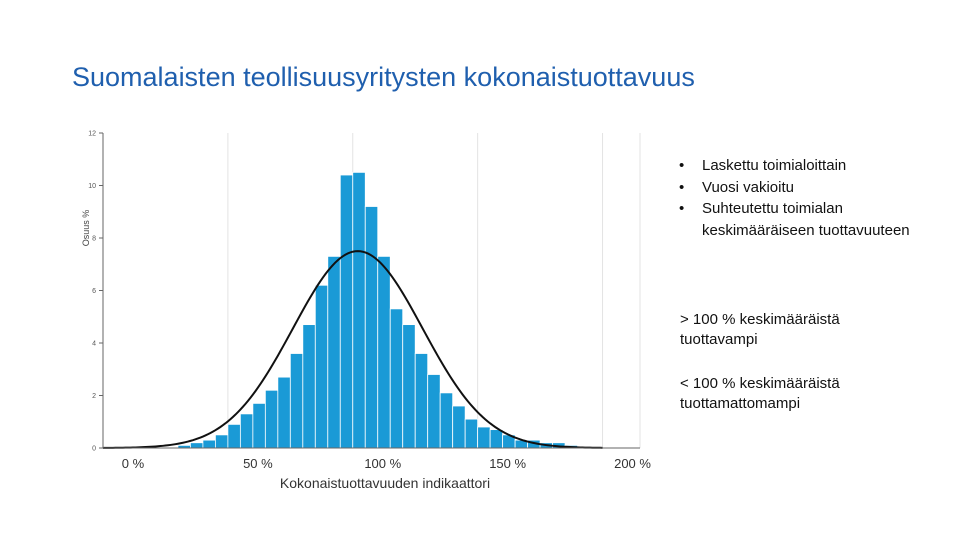 This screenshot has height=540, width=960. What do you see at coordinates (94, 291) in the screenshot?
I see `y-tick-label: 6` at bounding box center [94, 291].